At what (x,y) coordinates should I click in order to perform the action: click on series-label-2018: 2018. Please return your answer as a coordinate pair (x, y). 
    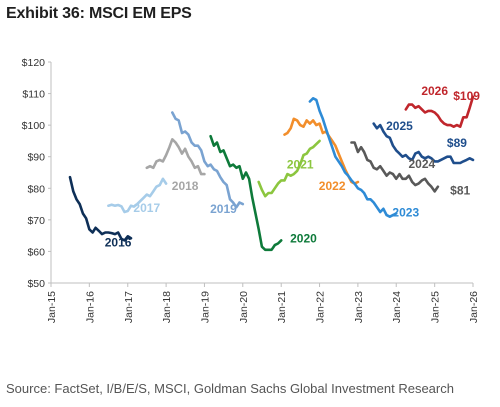
    Looking at the image, I should click on (185, 186).